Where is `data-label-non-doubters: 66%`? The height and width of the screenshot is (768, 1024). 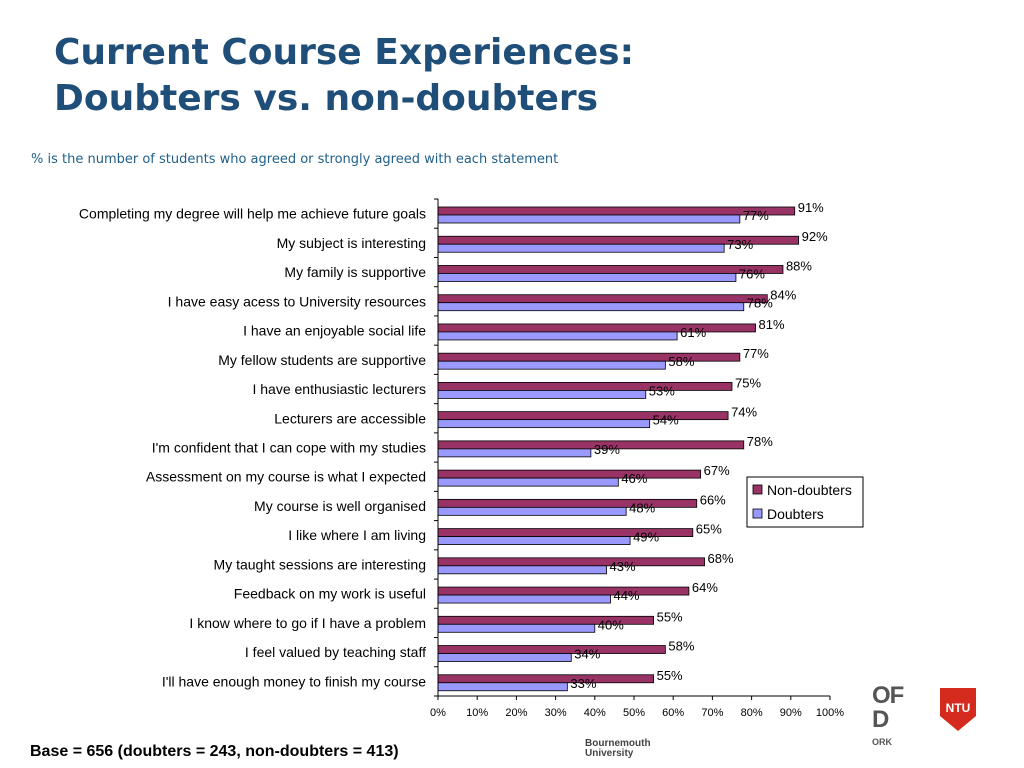
data-label-non-doubters: 66% is located at coordinates (713, 499).